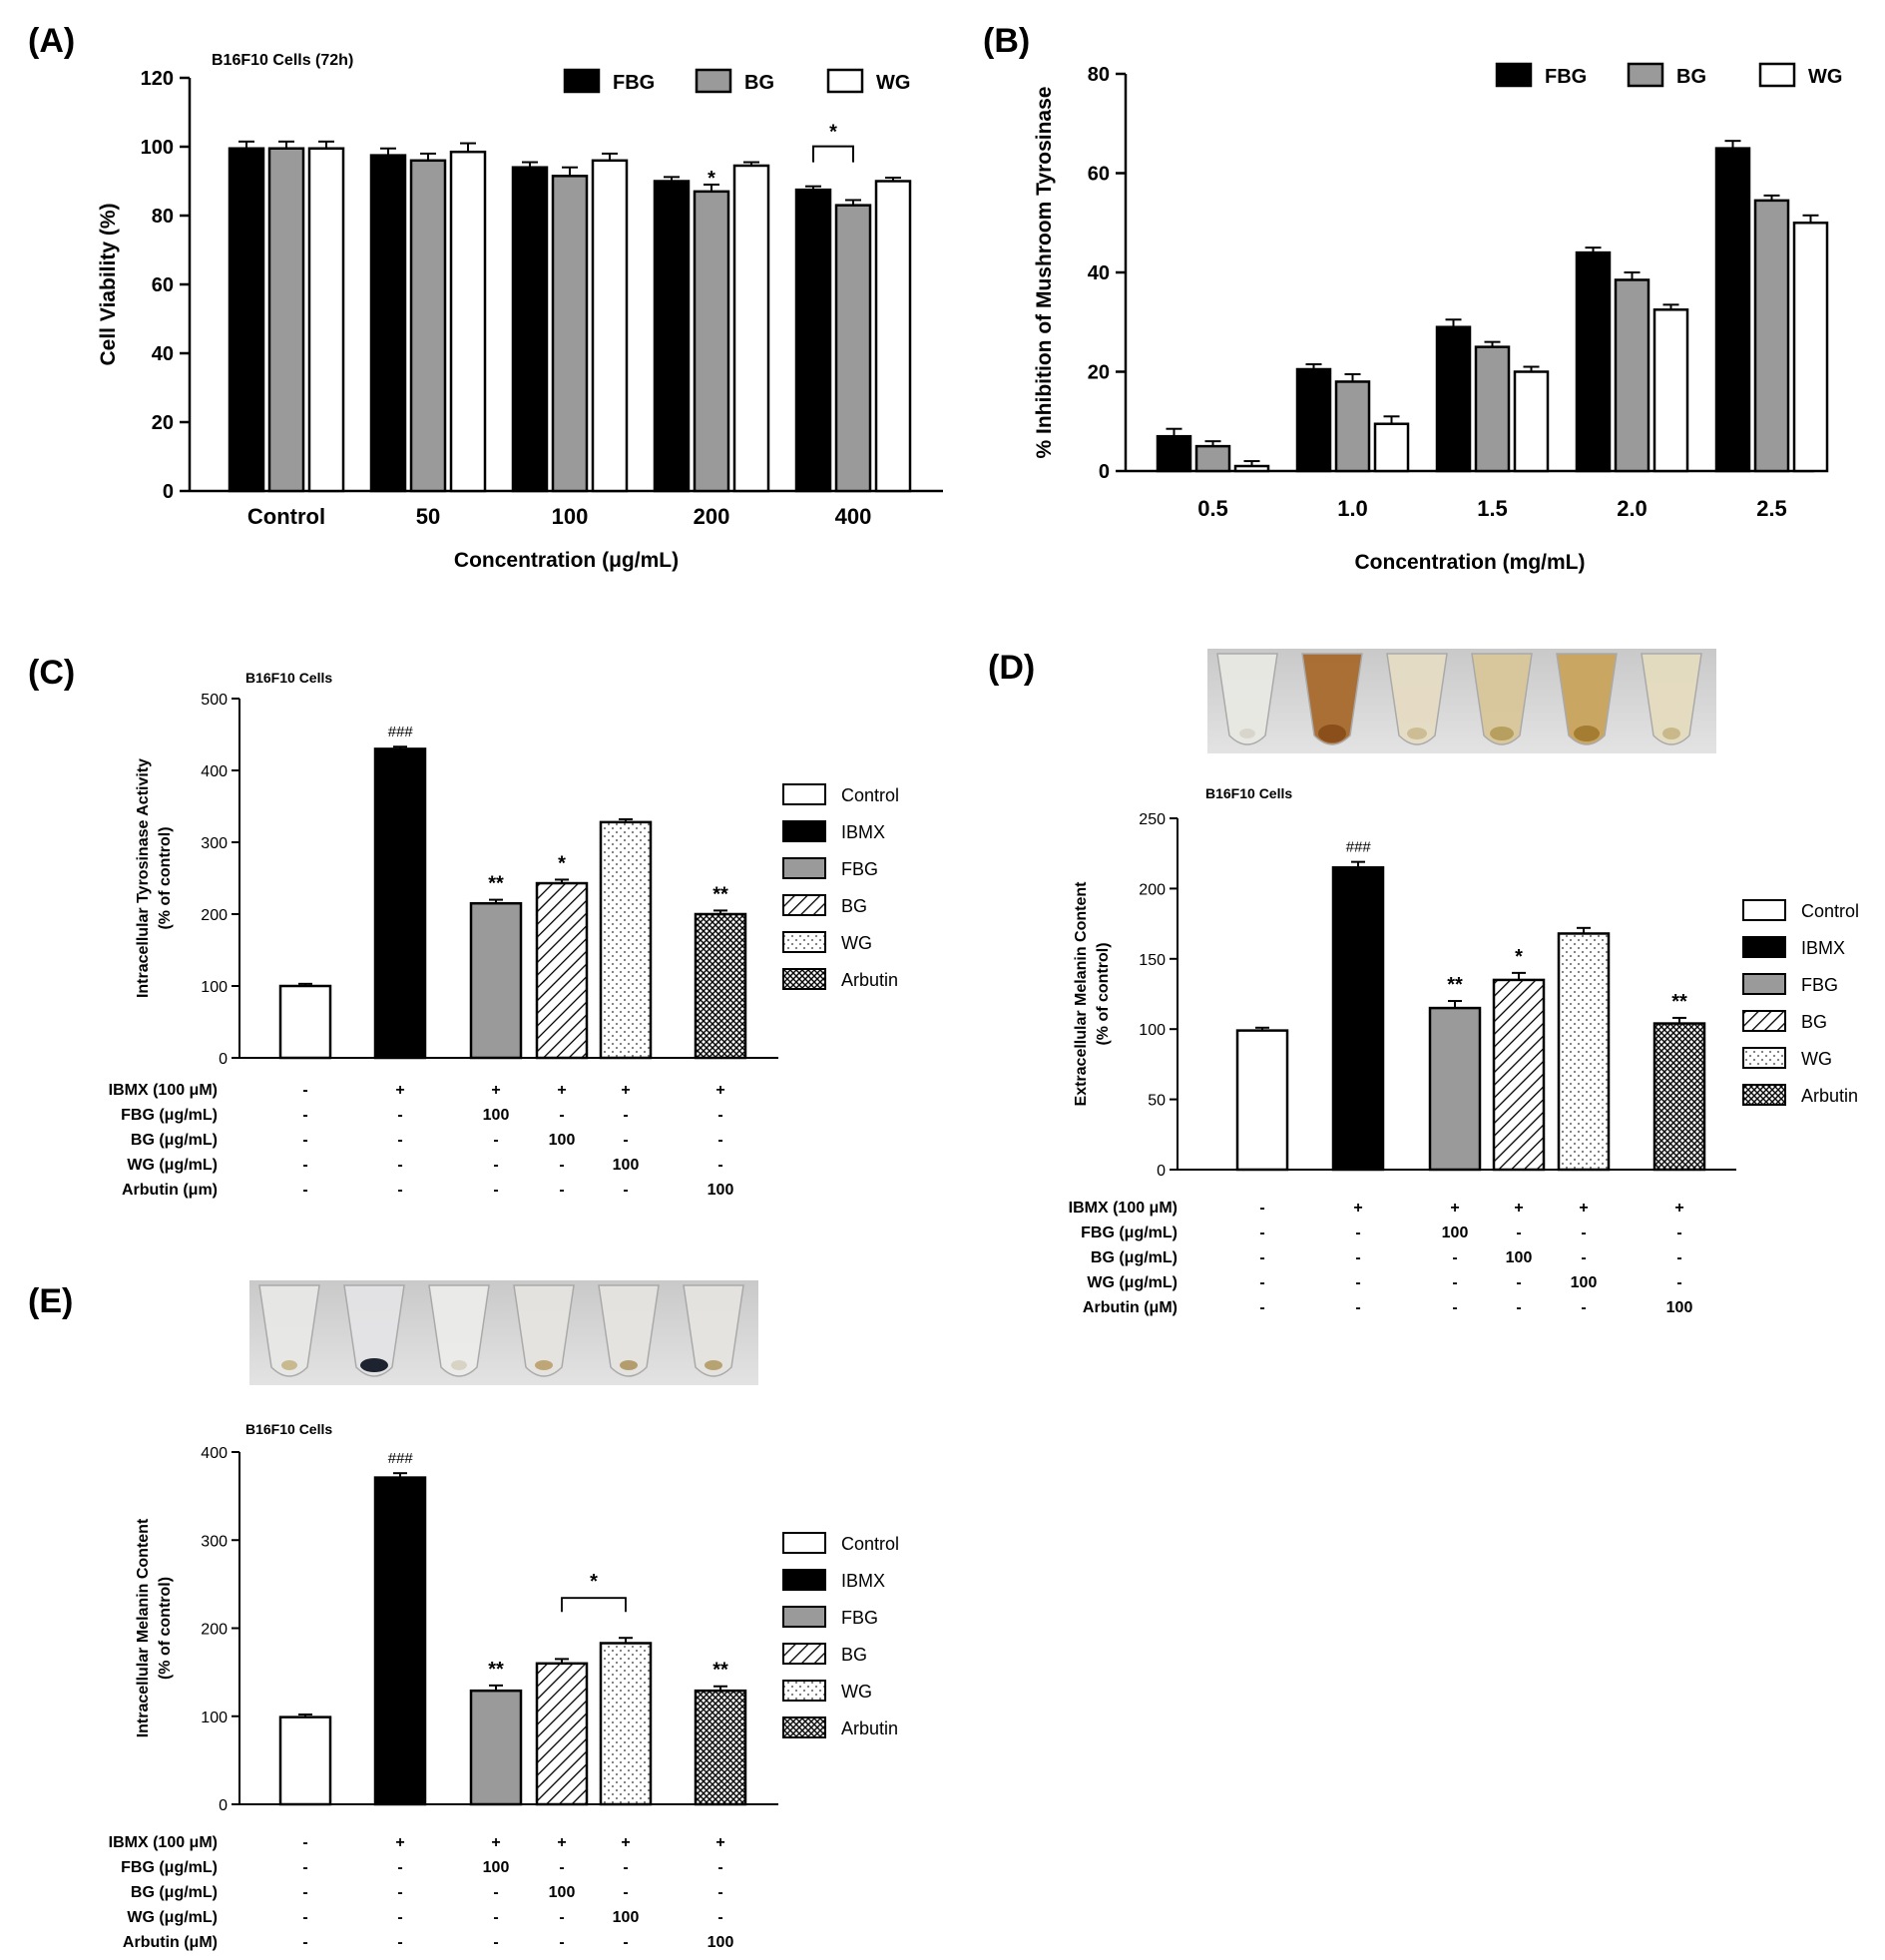 This screenshot has width=1885, height=1960. What do you see at coordinates (1081, 994) in the screenshot?
I see `y-axis-label: Extracellular Melanin Content` at bounding box center [1081, 994].